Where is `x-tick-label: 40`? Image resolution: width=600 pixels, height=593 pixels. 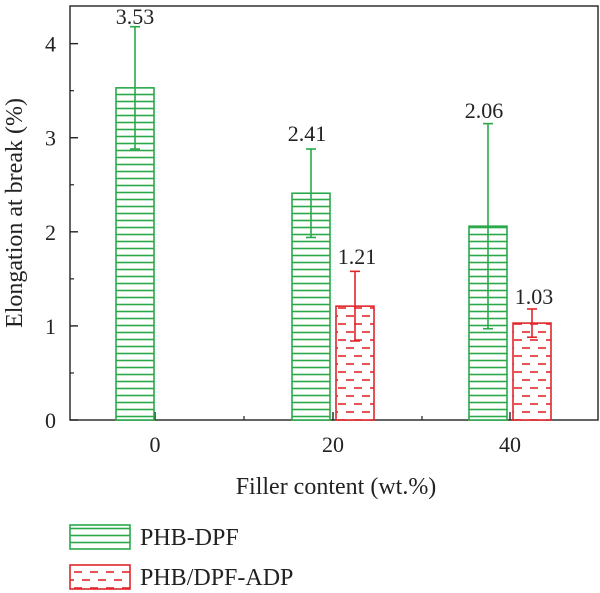 x-tick-label: 40 is located at coordinates (510, 444).